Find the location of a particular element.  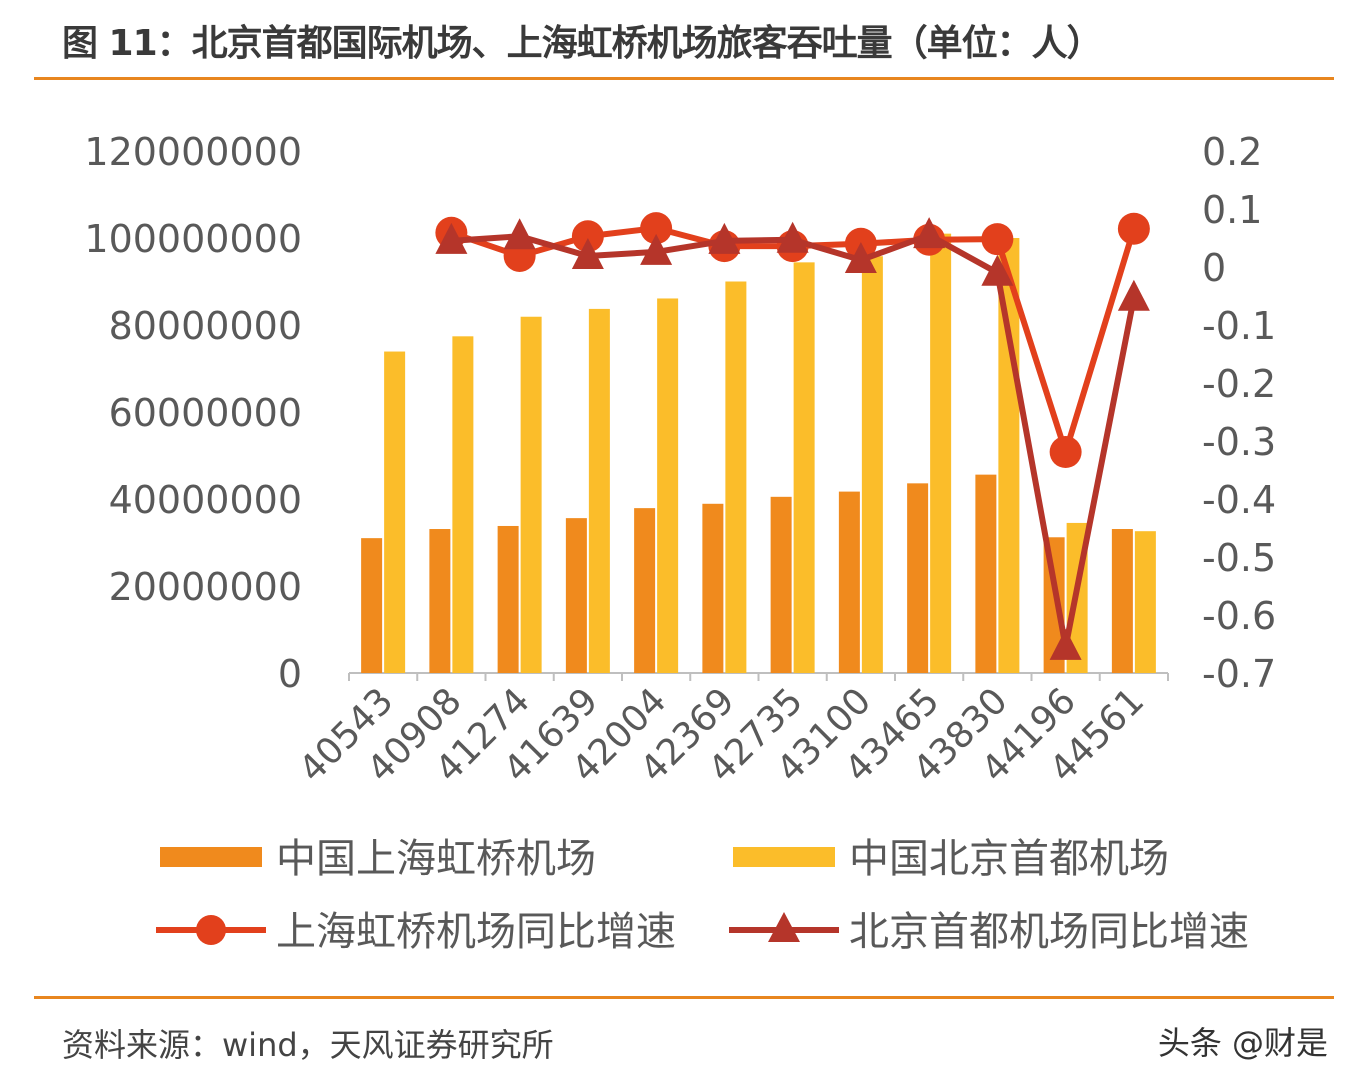

y-left-tick: 0 is located at coordinates (290, 674).